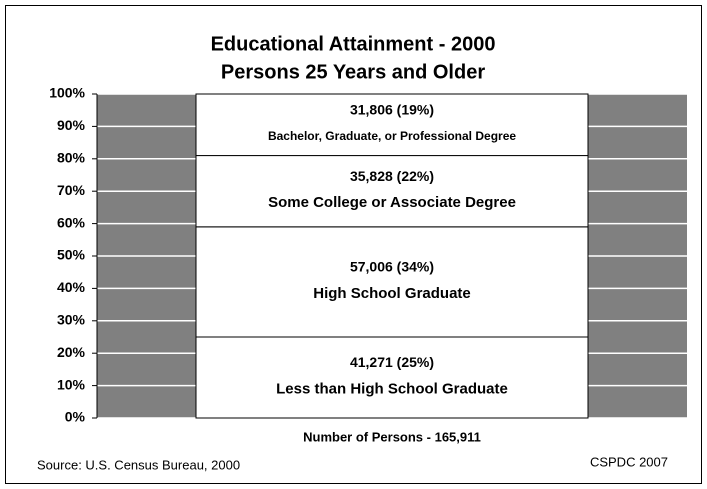  What do you see at coordinates (392, 388) in the screenshot?
I see `segment-label: Less than High School Graduate` at bounding box center [392, 388].